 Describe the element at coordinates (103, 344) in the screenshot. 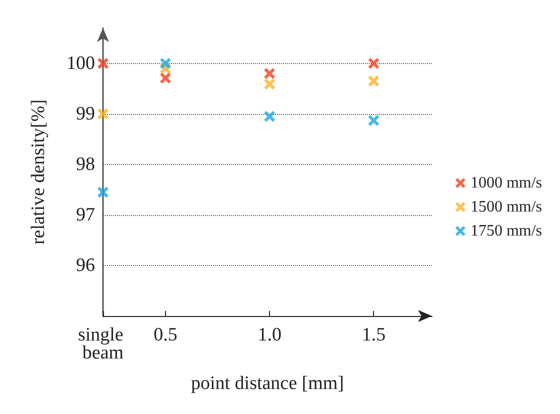

I see `x-tick-label: single beam` at that location.